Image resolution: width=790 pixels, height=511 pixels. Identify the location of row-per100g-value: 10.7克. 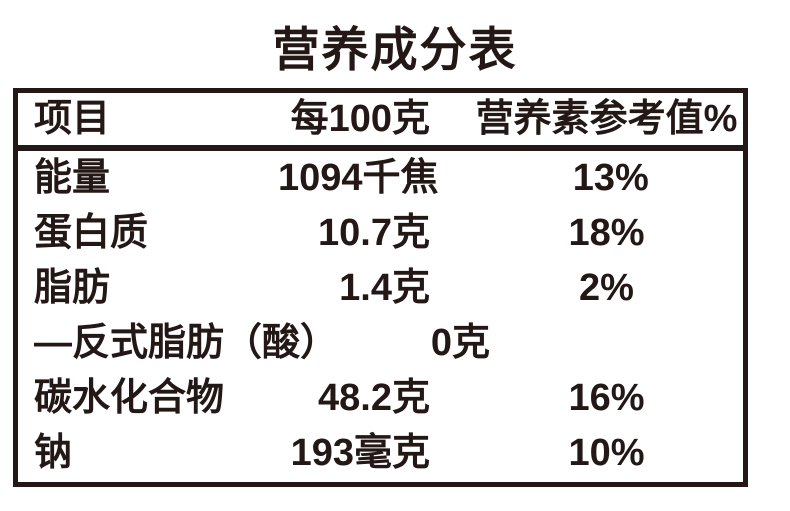
(374, 233).